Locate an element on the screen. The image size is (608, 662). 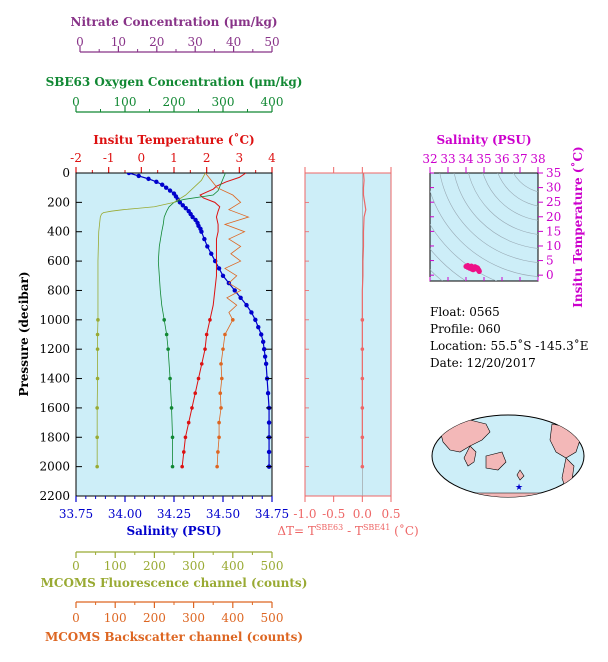
ts-y-tick-label: 5 is located at coordinates (550, 261).